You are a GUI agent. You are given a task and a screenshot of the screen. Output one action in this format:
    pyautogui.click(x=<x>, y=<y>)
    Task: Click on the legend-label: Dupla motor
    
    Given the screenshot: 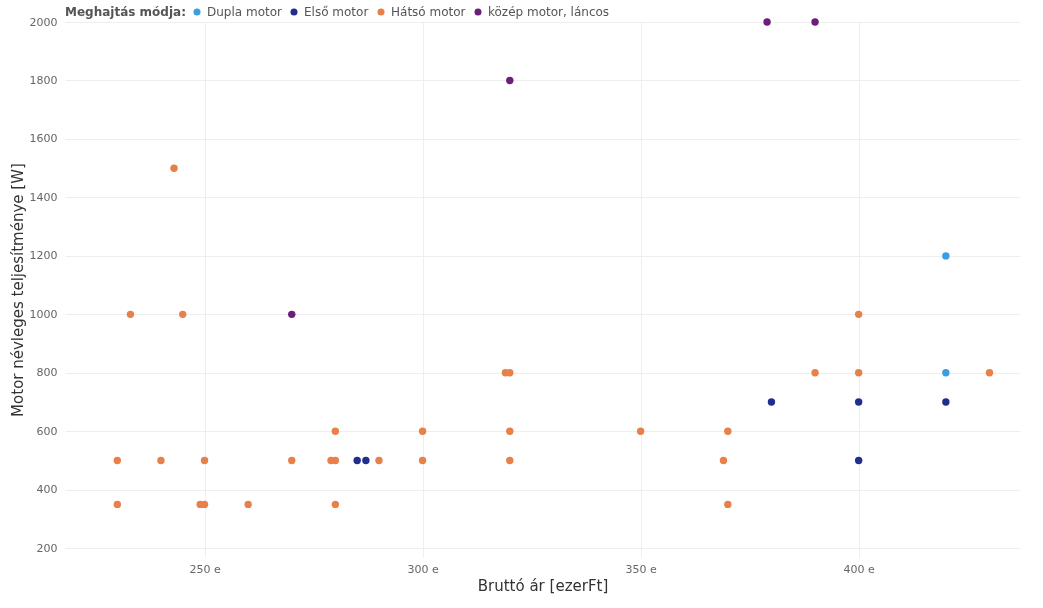 What is the action you would take?
    pyautogui.click(x=245, y=12)
    